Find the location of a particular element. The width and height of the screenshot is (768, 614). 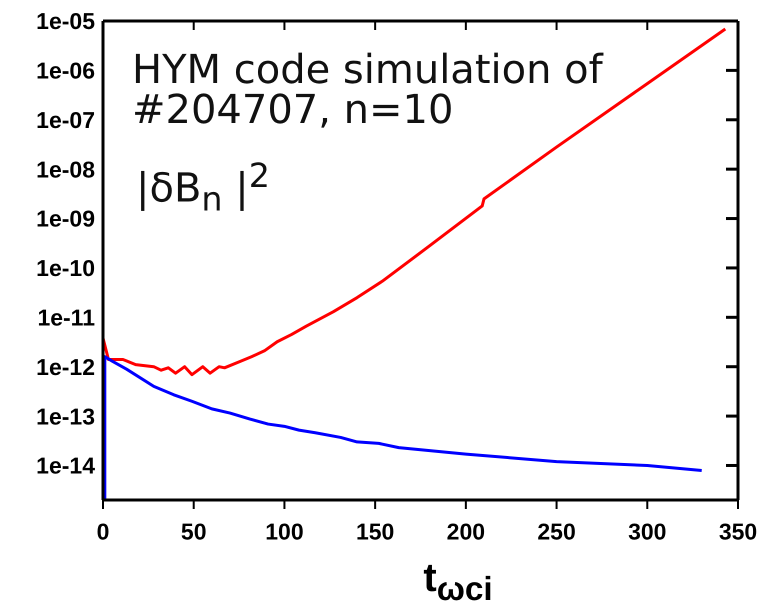

y-tick-label: 1e-09 is located at coordinates (65, 219).